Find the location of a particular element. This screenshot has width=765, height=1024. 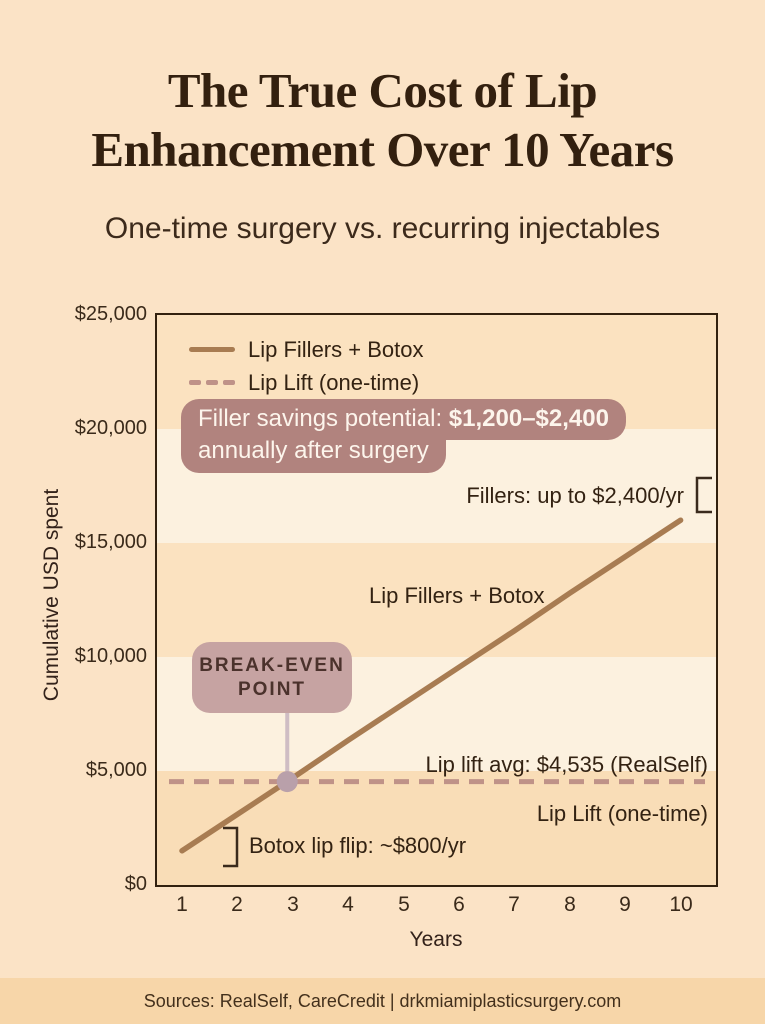

legend-item-lip-lift: Lip Lift (one-time) is located at coordinates (306, 382).